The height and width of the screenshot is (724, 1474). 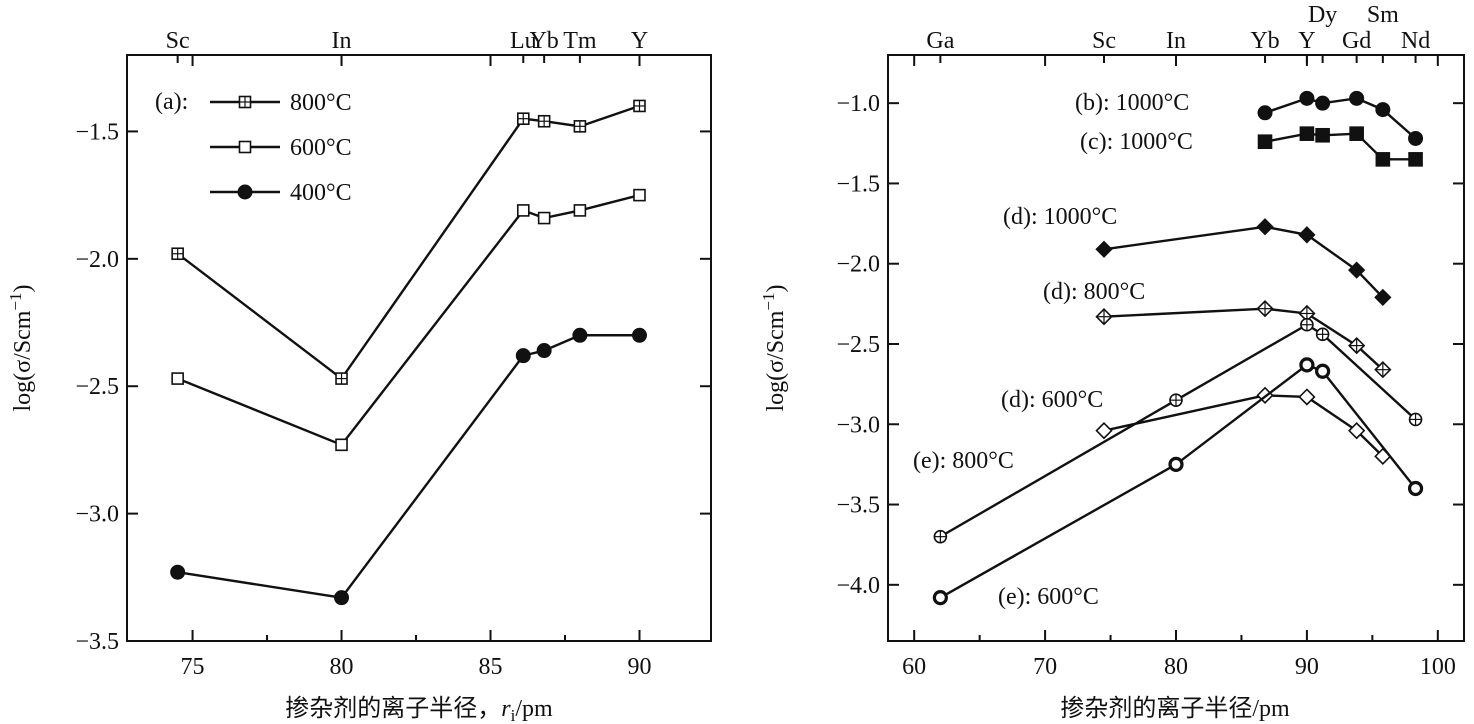 I want to click on a-x-tick-label-2: 85, so click(x=491, y=667).